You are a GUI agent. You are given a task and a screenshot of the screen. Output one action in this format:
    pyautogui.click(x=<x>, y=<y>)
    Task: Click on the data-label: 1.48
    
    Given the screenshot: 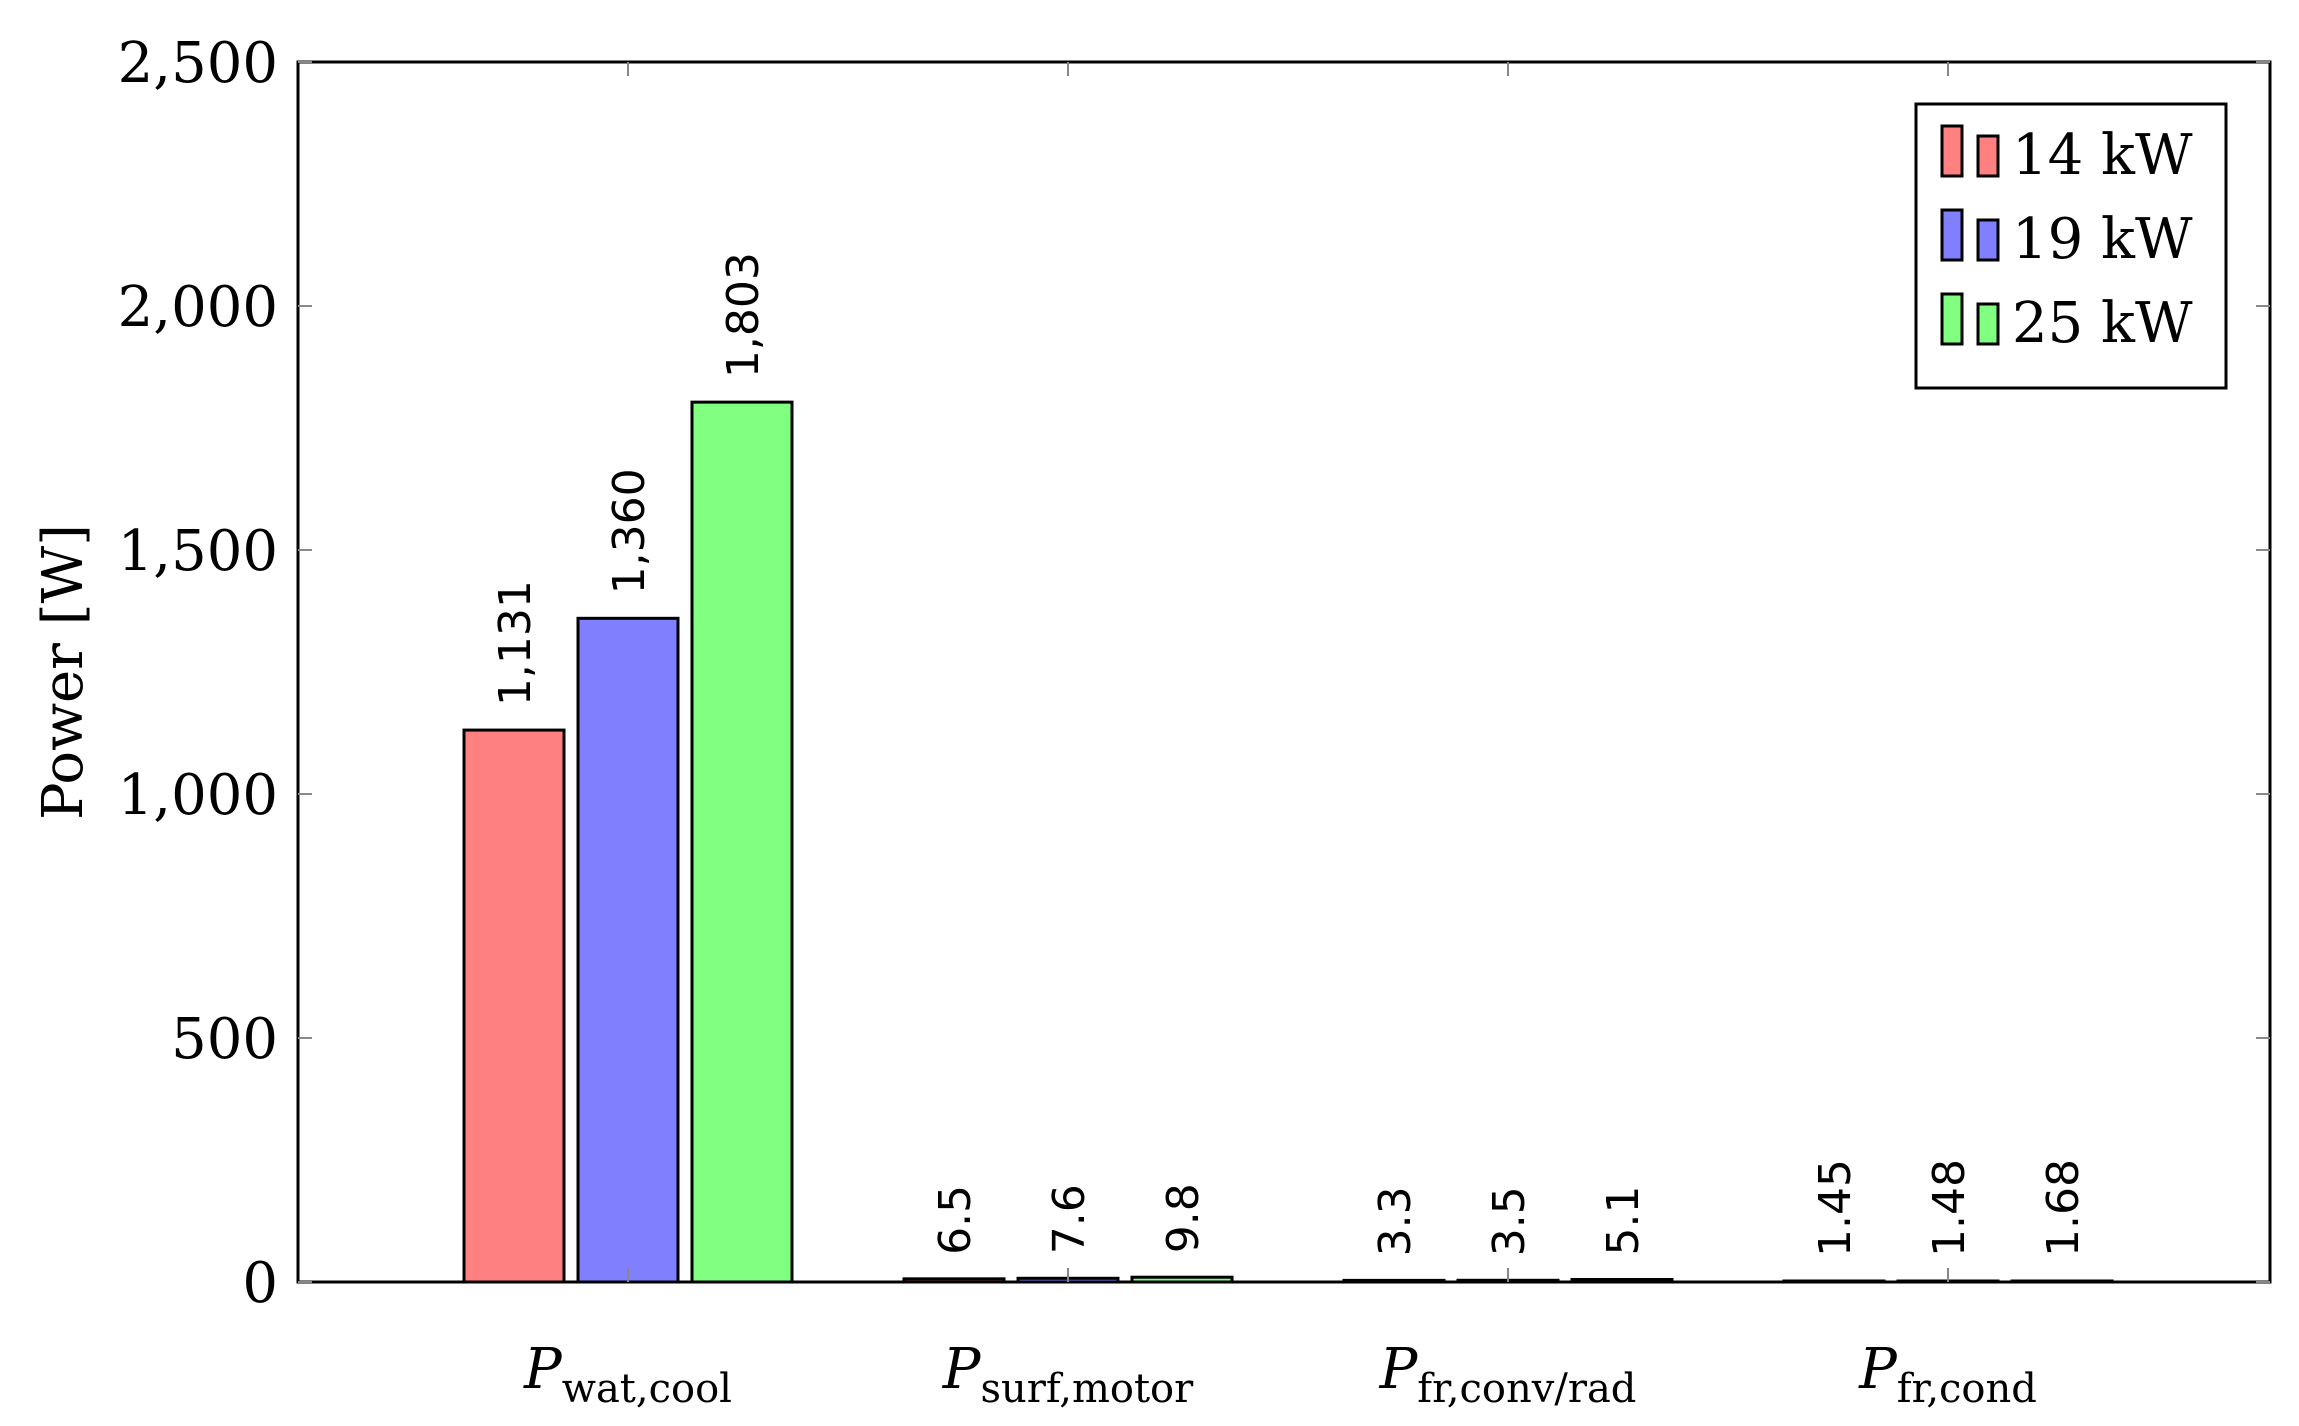 What is the action you would take?
    pyautogui.click(x=1949, y=1208)
    